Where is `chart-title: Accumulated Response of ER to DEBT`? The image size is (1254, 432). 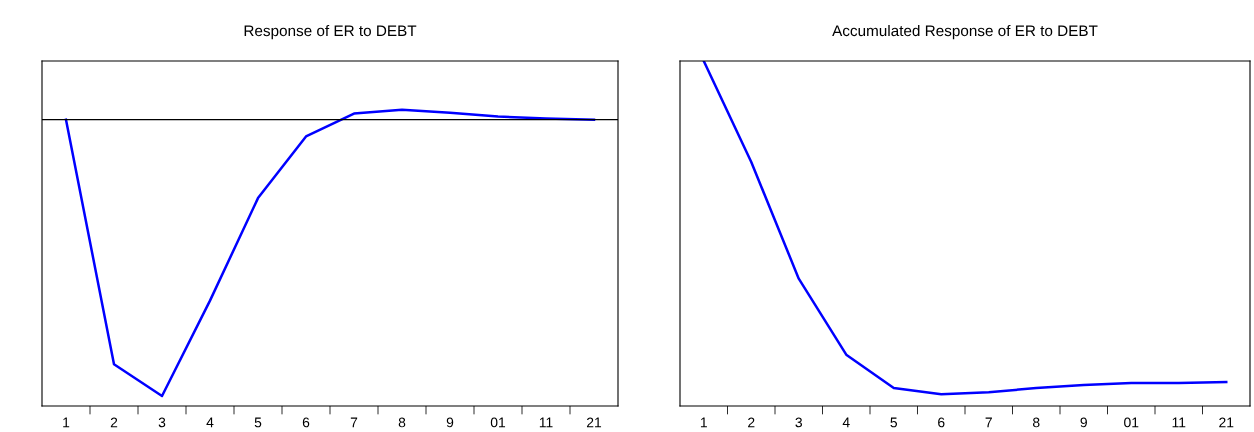
chart-title: Accumulated Response of ER to DEBT is located at coordinates (965, 32).